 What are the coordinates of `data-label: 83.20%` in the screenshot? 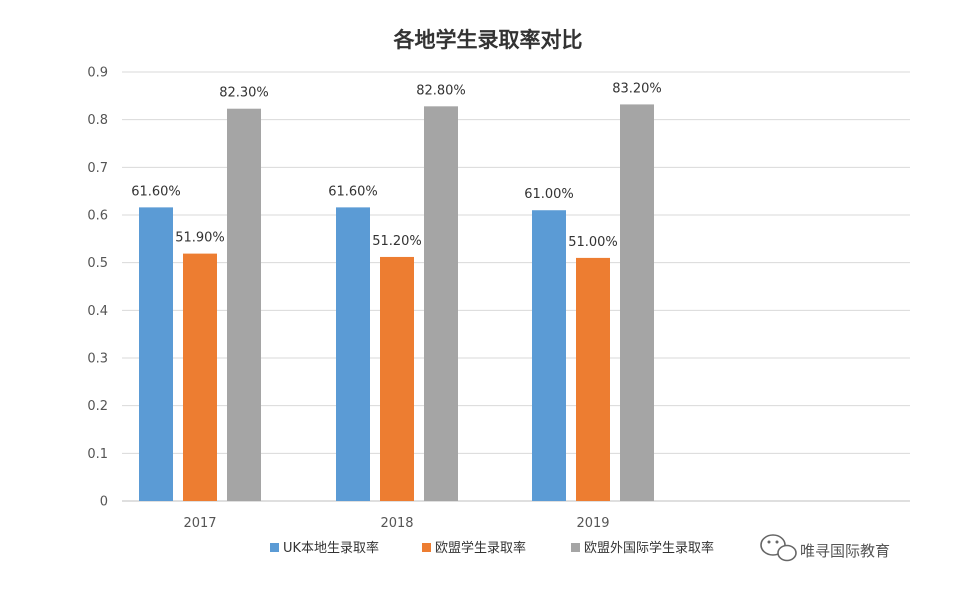 It's located at (637, 88).